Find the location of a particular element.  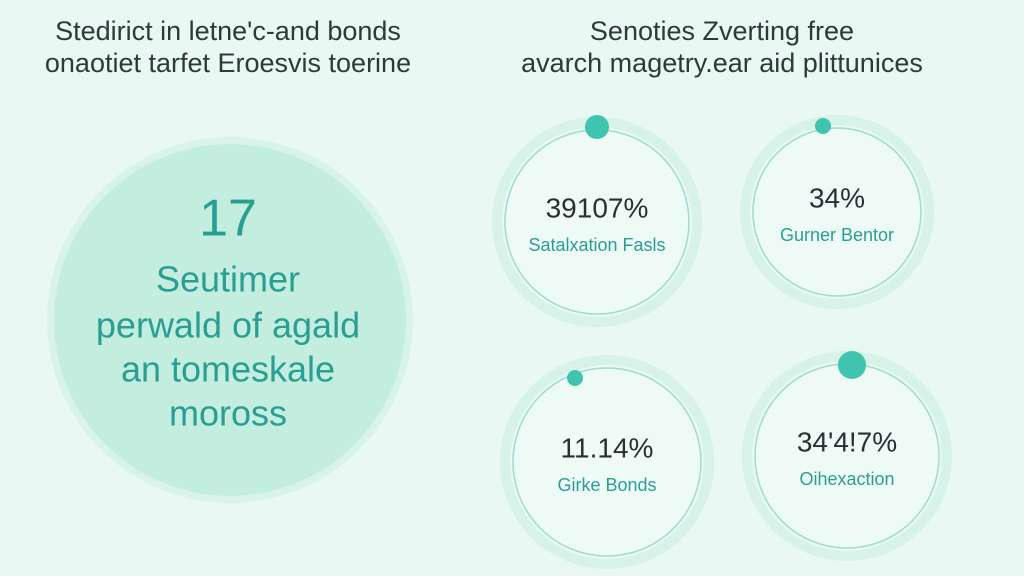

stat-label: Satalxation Fasls is located at coordinates (596, 245).